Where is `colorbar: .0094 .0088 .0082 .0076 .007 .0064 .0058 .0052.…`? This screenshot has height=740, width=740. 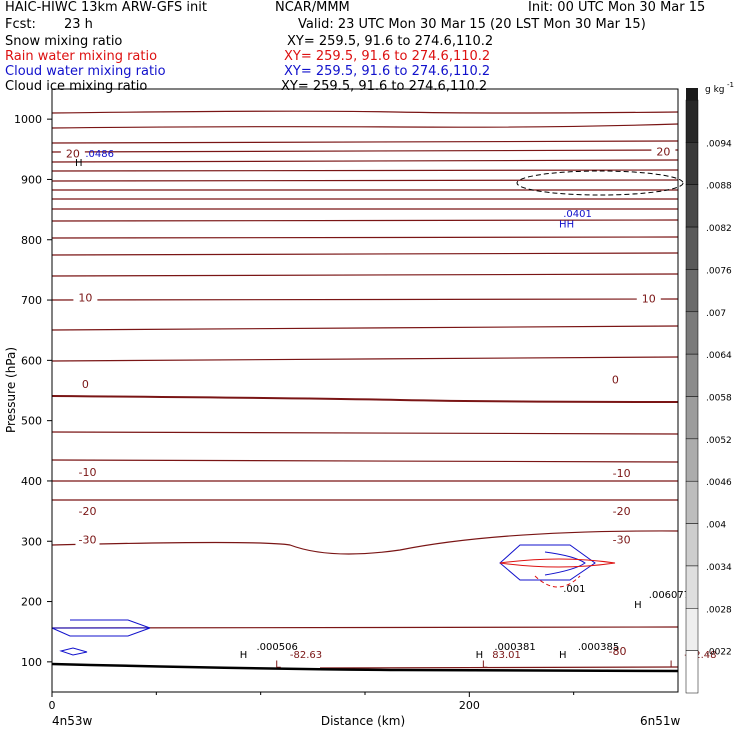 colorbar: .0094 .0088 .0082 .0076 .007 .0064 .0058 .0052.… is located at coordinates (708, 391).